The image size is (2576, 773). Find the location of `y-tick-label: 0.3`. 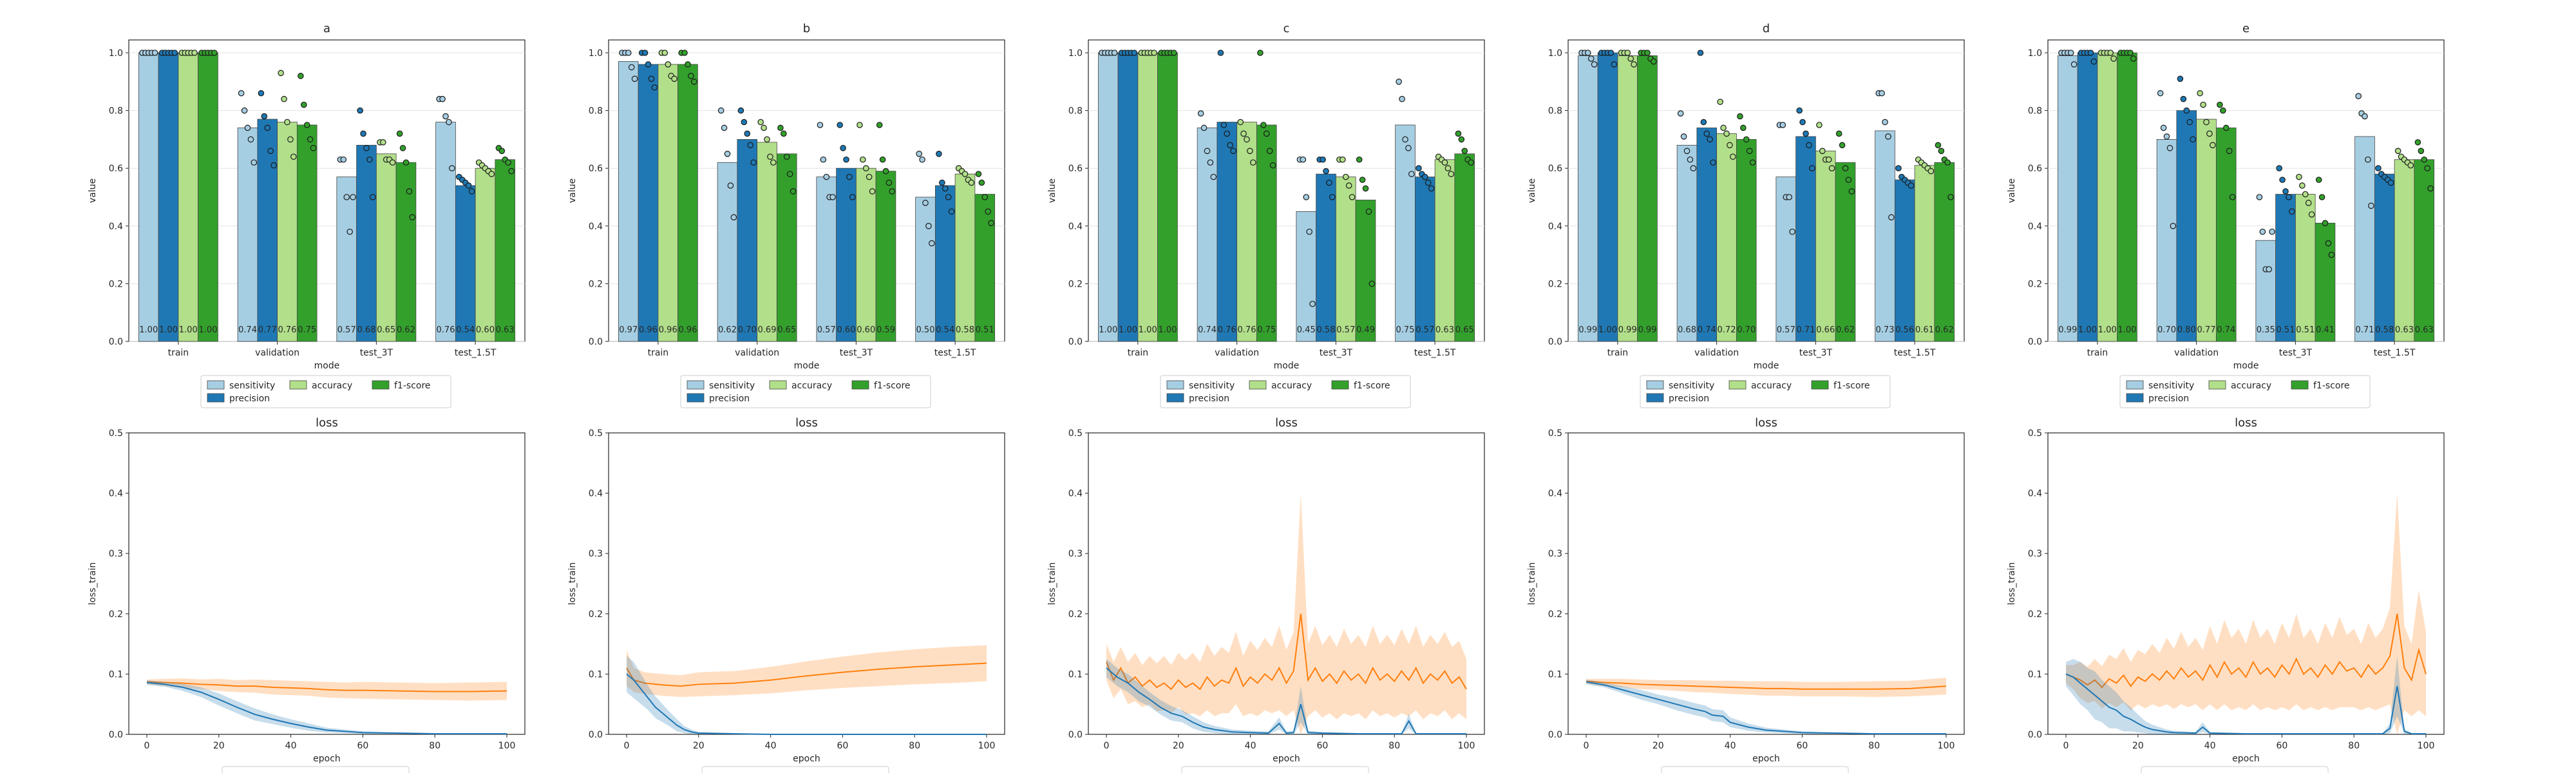

y-tick-label: 0.3 is located at coordinates (1075, 554).